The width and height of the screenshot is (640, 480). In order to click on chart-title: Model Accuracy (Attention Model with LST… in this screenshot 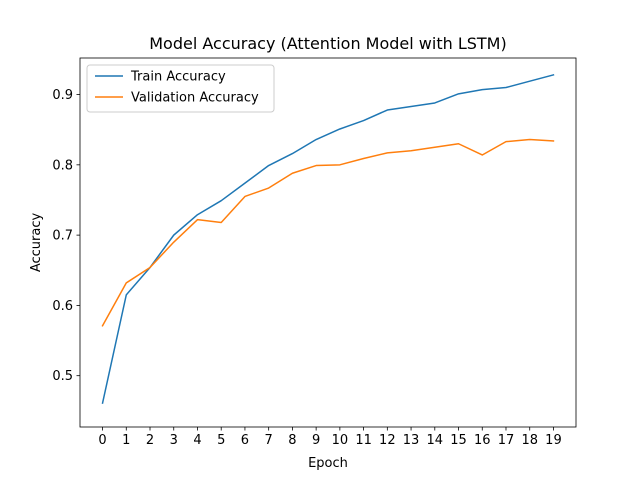, I will do `click(327, 43)`.